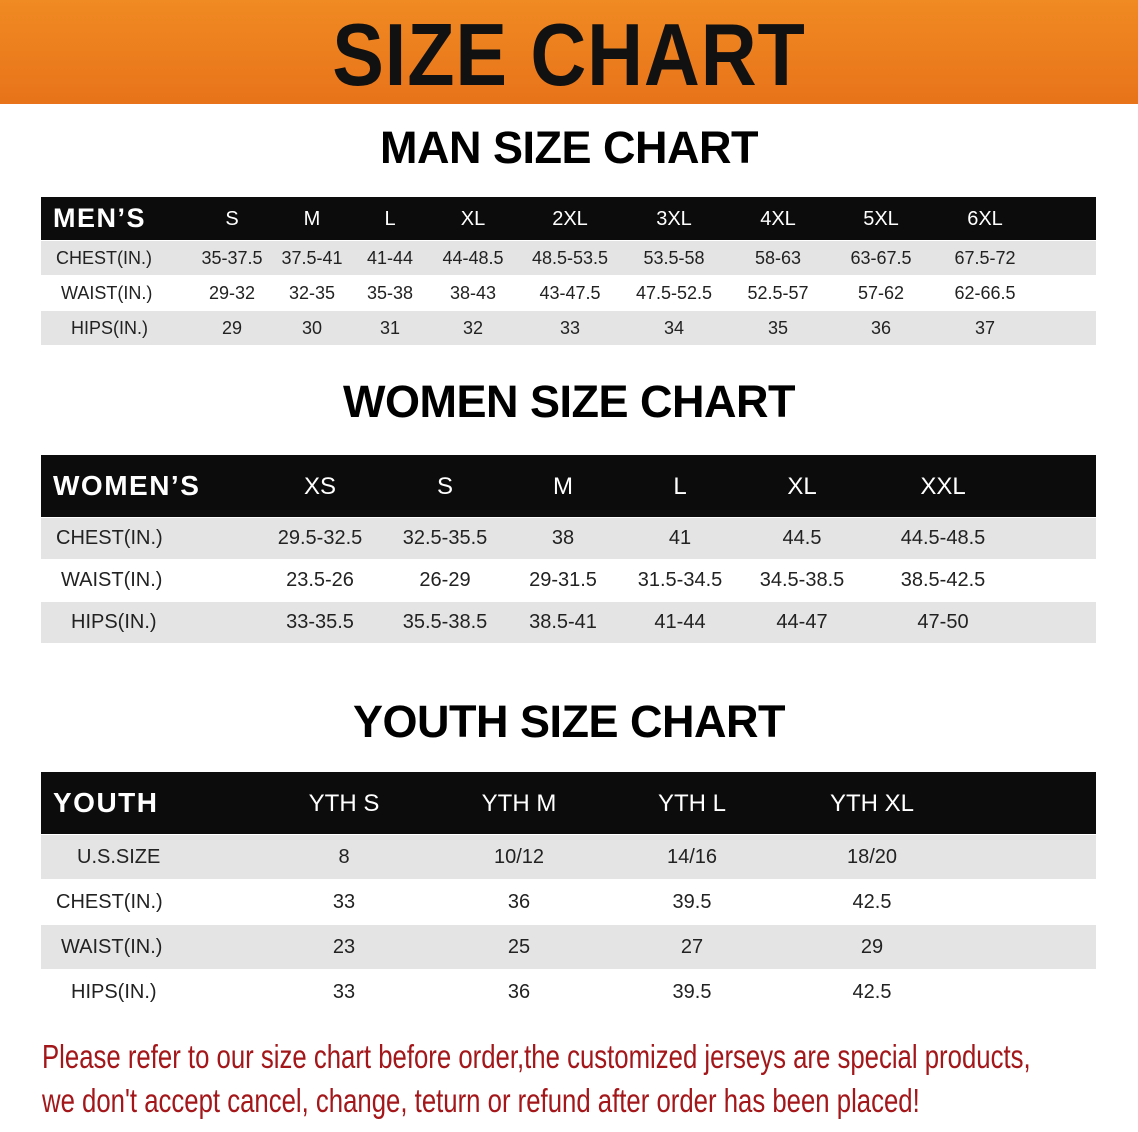 The width and height of the screenshot is (1138, 1132). What do you see at coordinates (473, 258) in the screenshot?
I see `table-cell: 44-48.5` at bounding box center [473, 258].